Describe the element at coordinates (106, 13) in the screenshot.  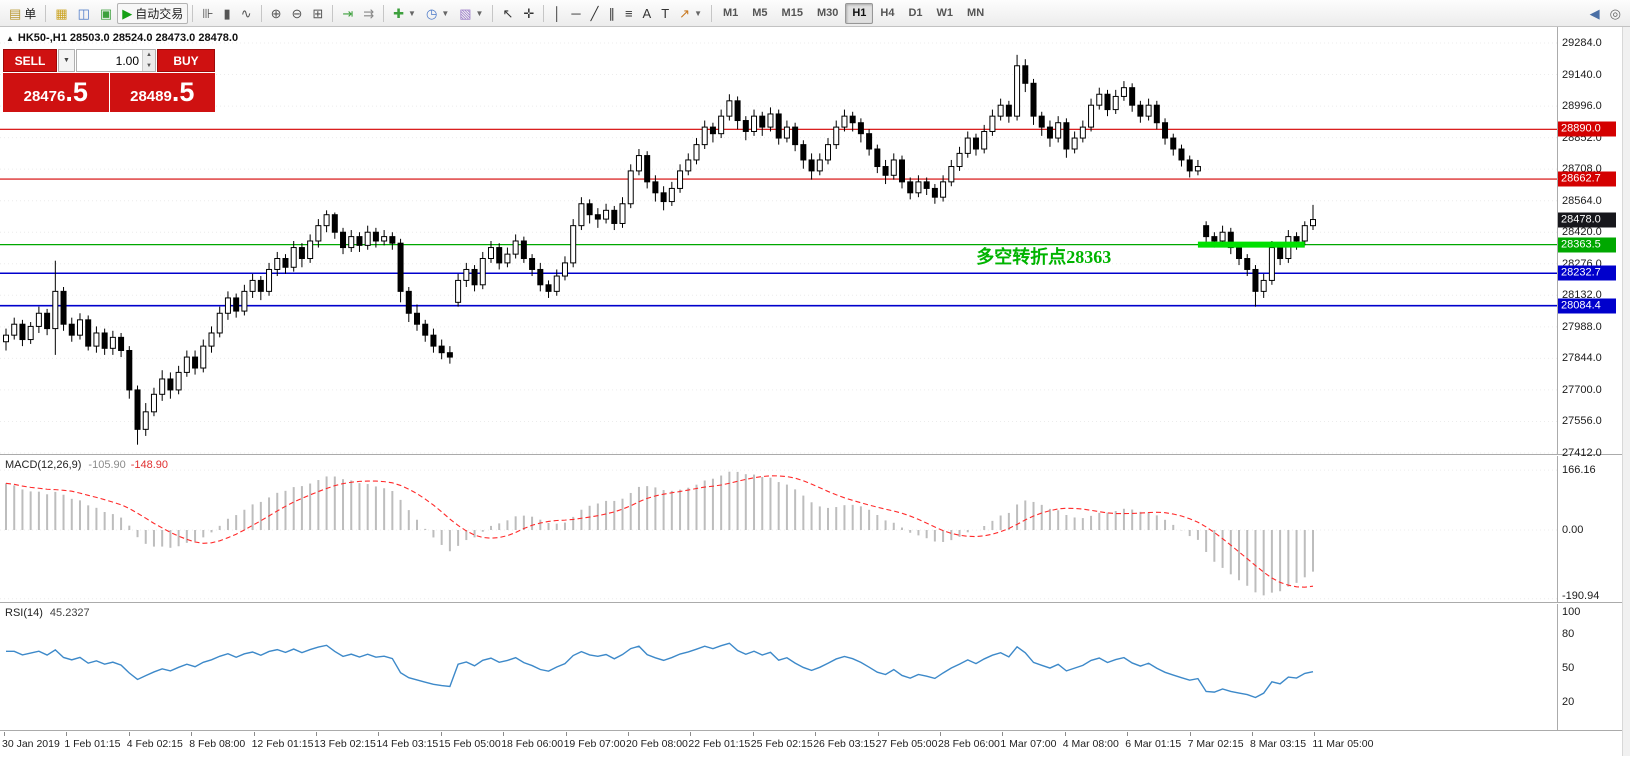
I see `terminal-button: ▣` at that location.